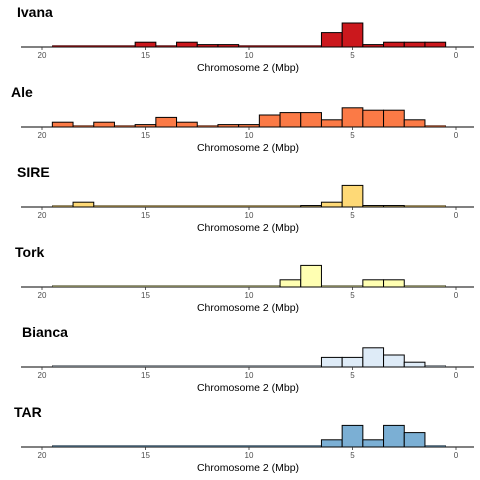  Describe the element at coordinates (22, 92) in the screenshot. I see `panel-title: Ale` at that location.